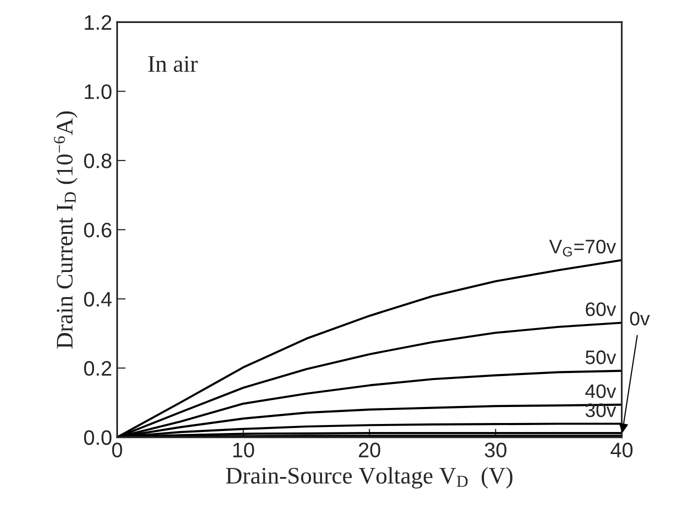  I want to click on series-label: 30v, so click(601, 410).